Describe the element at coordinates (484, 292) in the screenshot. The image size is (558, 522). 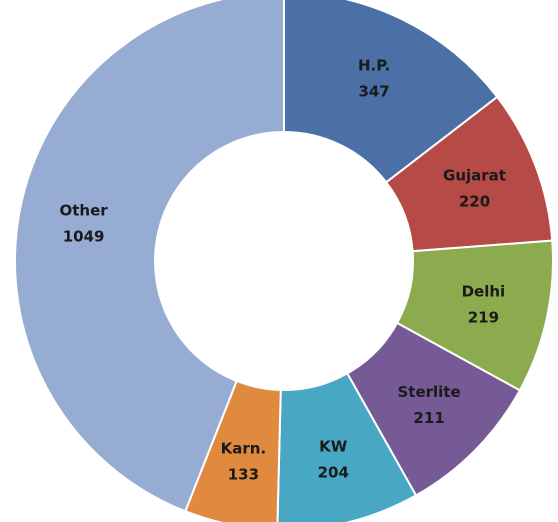
I see `slice-label: Delhi` at that location.